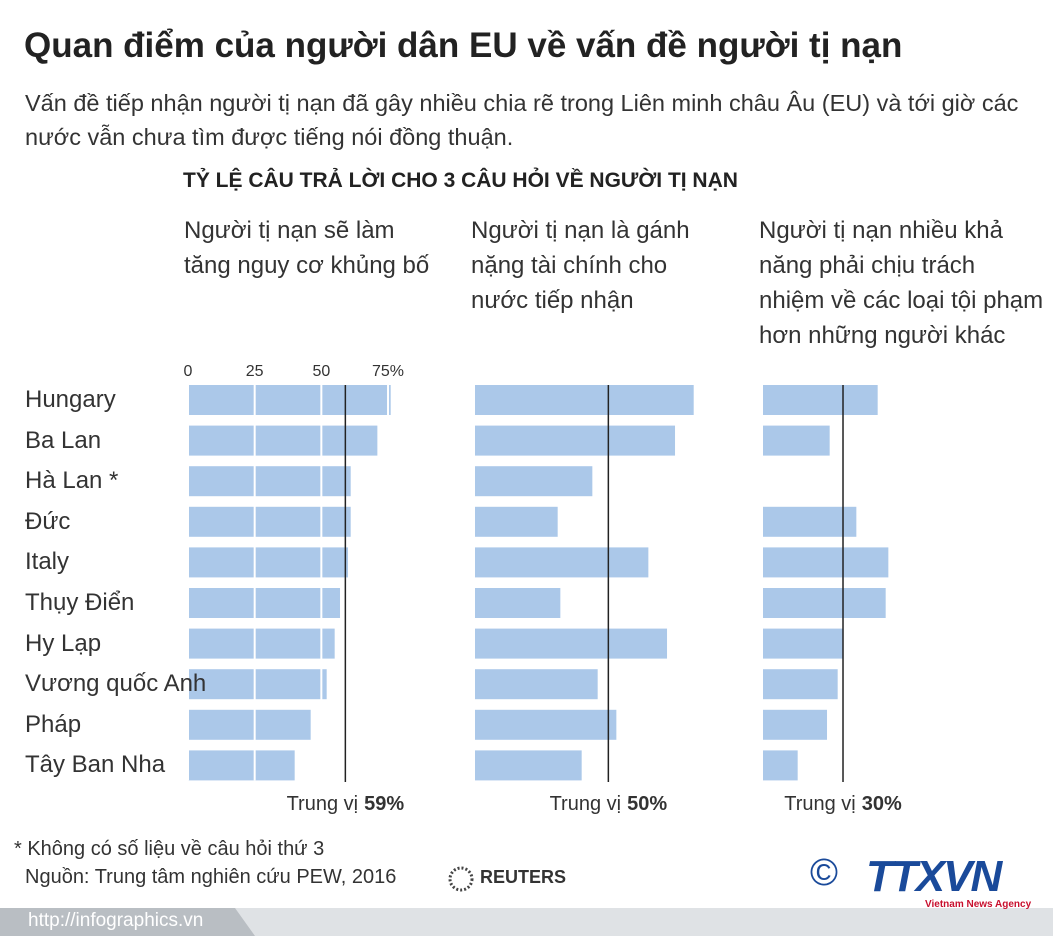 The height and width of the screenshot is (936, 1053). What do you see at coordinates (116, 684) in the screenshot?
I see `category-label: Vương quốc Anh` at bounding box center [116, 684].